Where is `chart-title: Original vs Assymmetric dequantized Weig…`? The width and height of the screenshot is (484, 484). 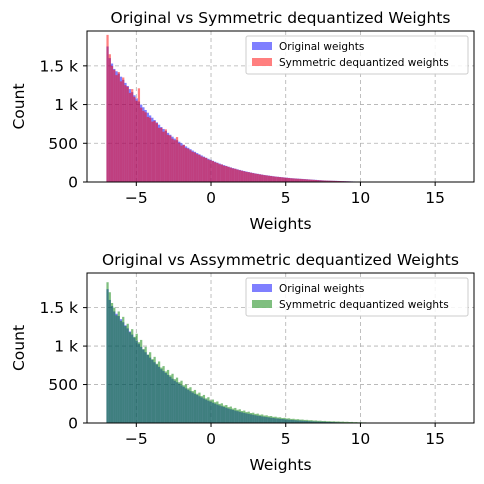
chart-title: Original vs Assymmetric dequantized Weig… is located at coordinates (280, 260).